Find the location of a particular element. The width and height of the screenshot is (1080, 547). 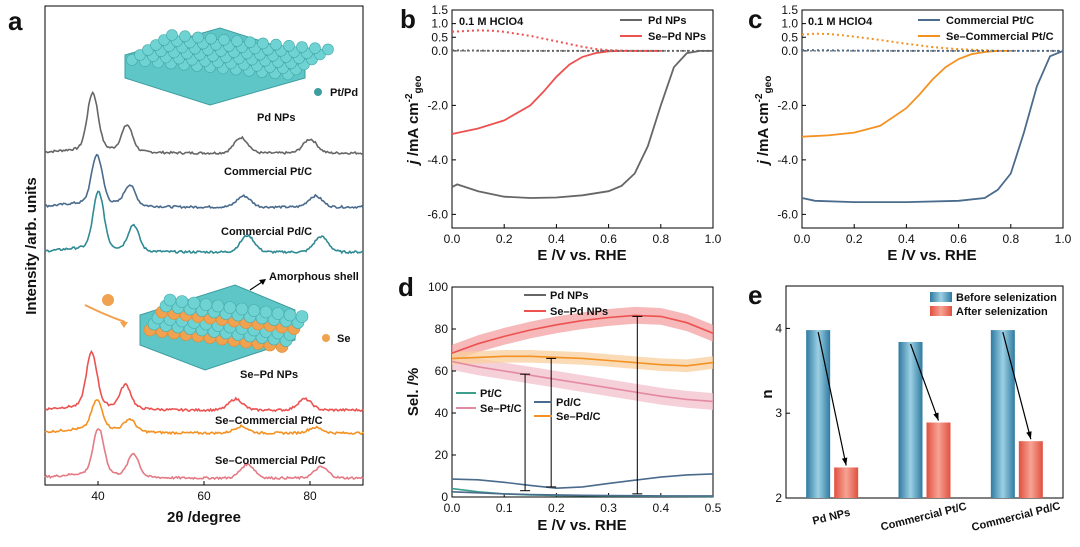

x-tick-label-0-1: 0.1 is located at coordinates (504, 508).